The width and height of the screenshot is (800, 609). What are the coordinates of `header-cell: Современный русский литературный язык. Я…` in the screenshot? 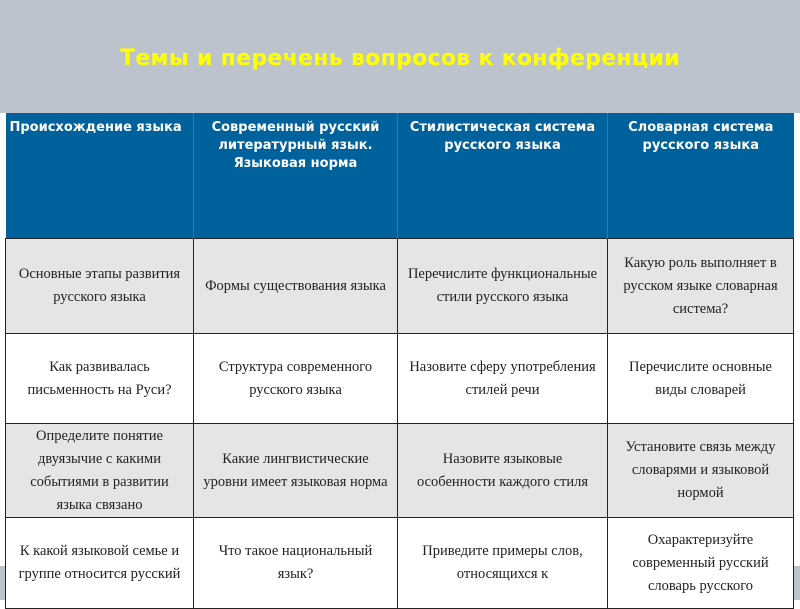 It's located at (295, 176).